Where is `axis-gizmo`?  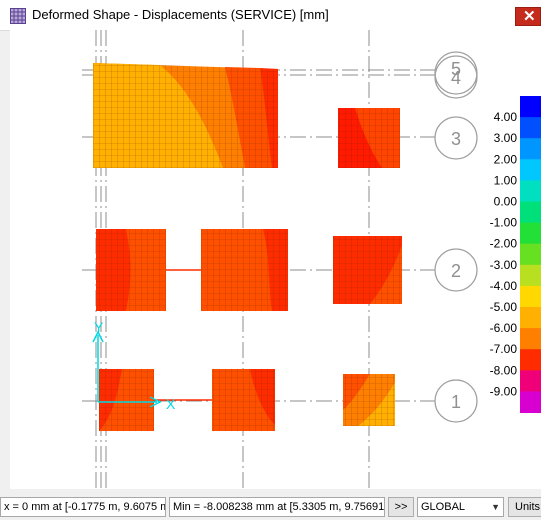
axis-gizmo is located at coordinates (127, 369).